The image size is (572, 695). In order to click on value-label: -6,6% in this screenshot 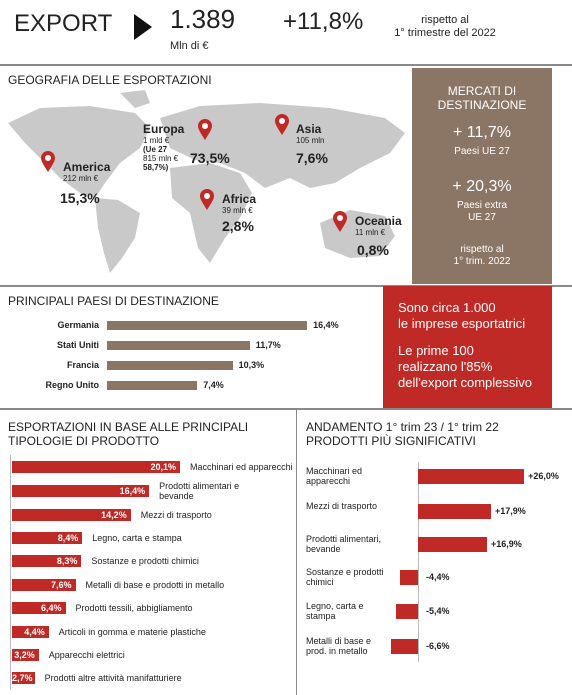, I will do `click(438, 646)`.